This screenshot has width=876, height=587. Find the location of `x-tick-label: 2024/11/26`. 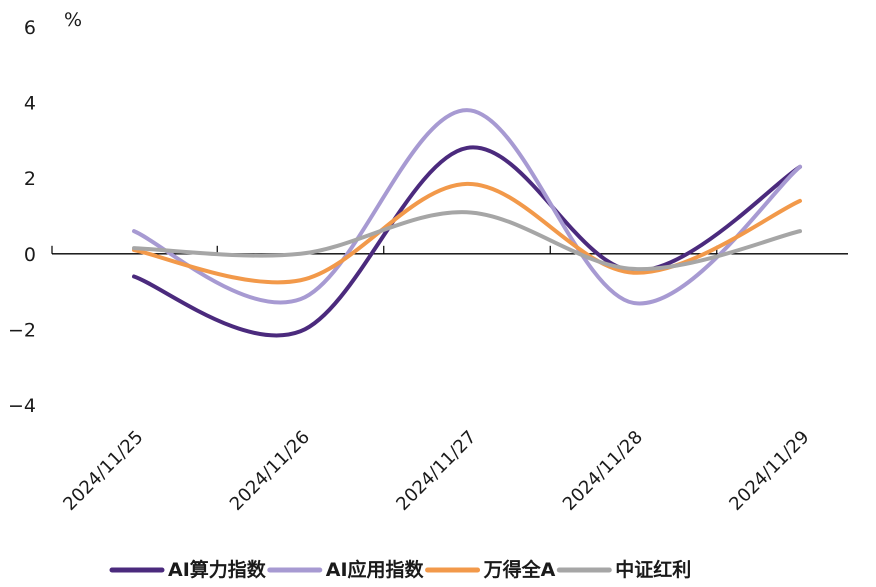

x-tick-label: 2024/11/26 is located at coordinates (270, 471).